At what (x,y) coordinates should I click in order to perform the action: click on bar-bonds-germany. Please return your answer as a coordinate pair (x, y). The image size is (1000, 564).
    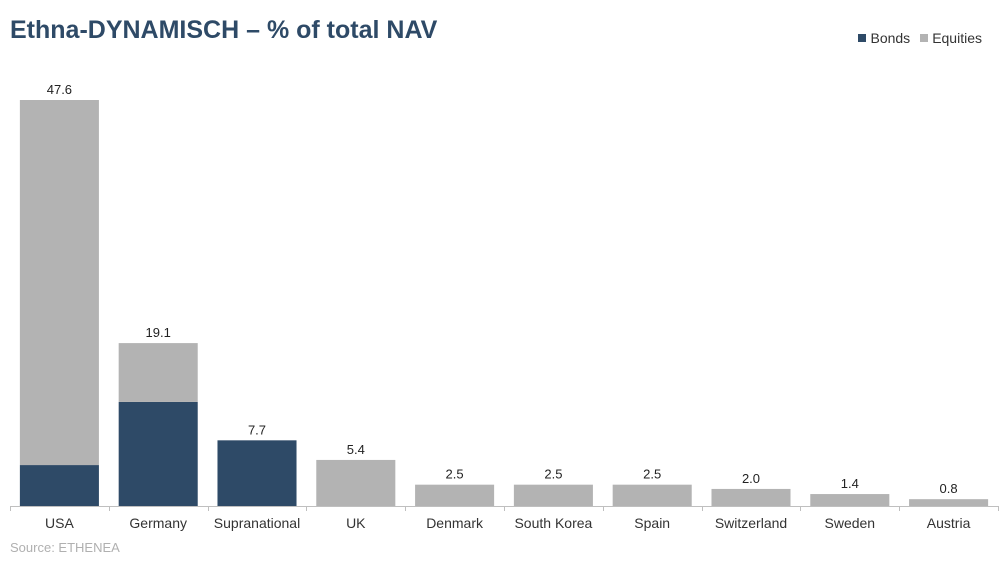
    Looking at the image, I should click on (158, 453).